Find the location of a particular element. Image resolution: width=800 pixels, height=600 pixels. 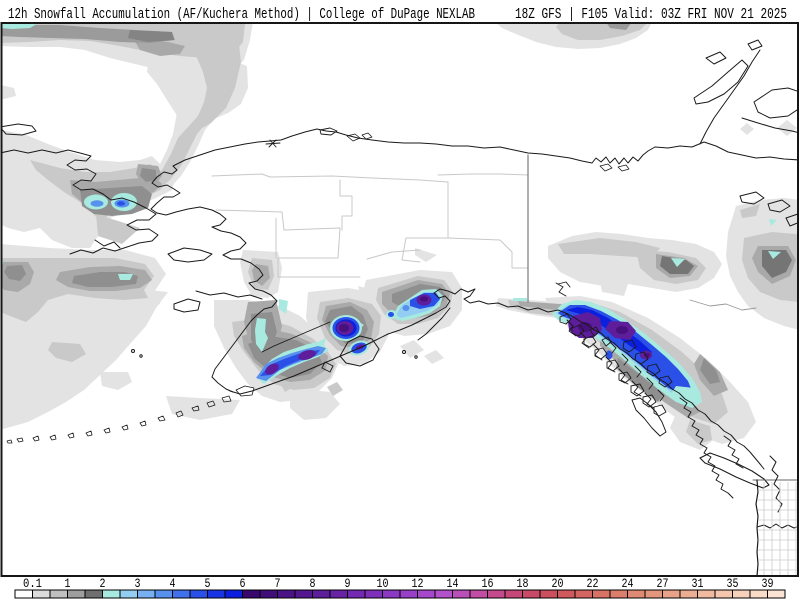

svg-text: 35 is located at coordinates (733, 583).